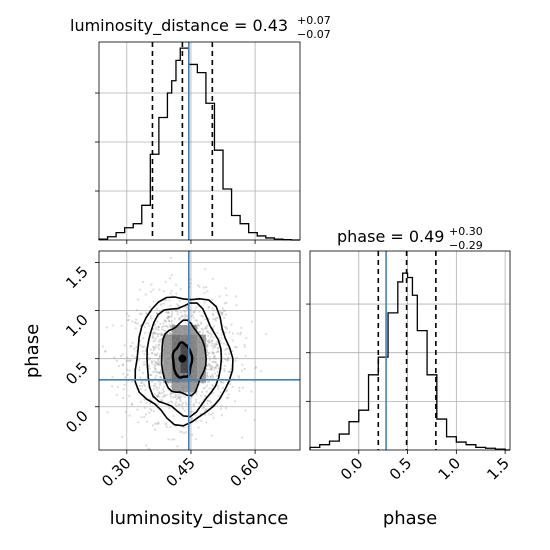  What do you see at coordinates (390, 236) in the screenshot?
I see `title-phase-main: phase = 0.49` at bounding box center [390, 236].